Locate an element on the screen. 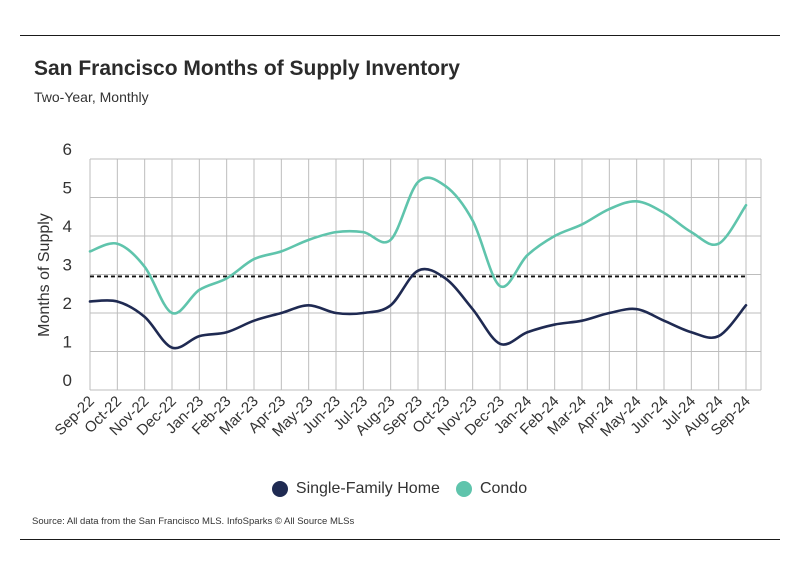  y-tick-labels: 0 1 2 3 4 5 6 is located at coordinates (67, 265).